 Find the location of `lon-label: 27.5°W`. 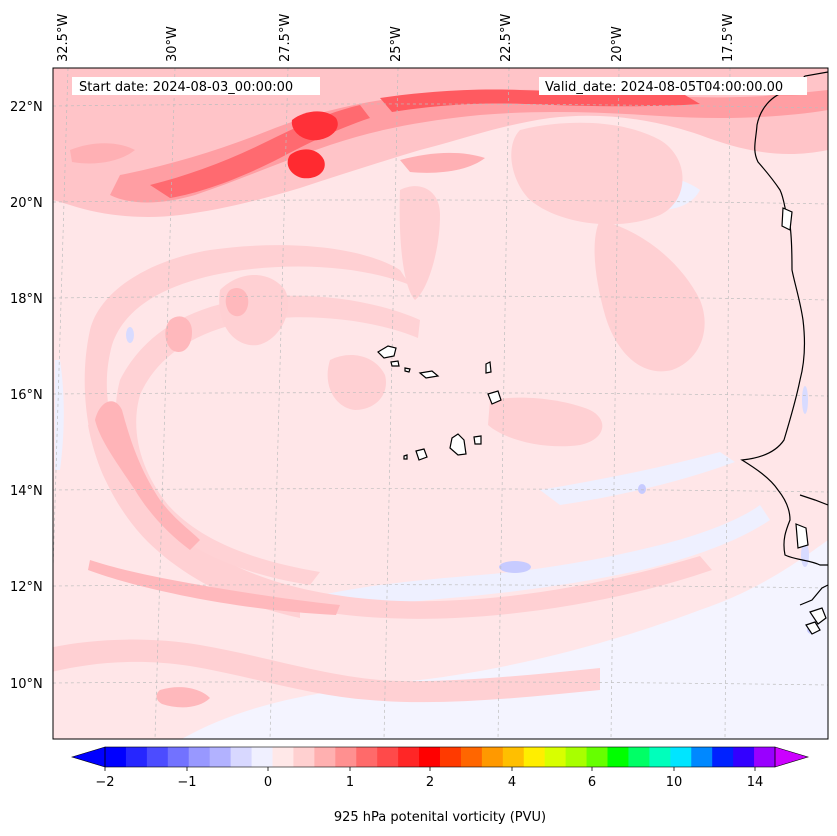

lon-label: 27.5°W is located at coordinates (285, 38).